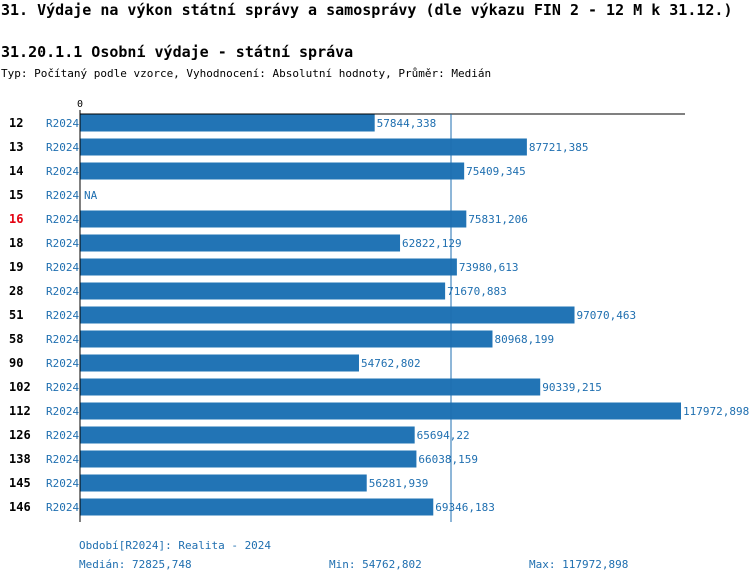  I want to click on category-label: 126, so click(20, 435).